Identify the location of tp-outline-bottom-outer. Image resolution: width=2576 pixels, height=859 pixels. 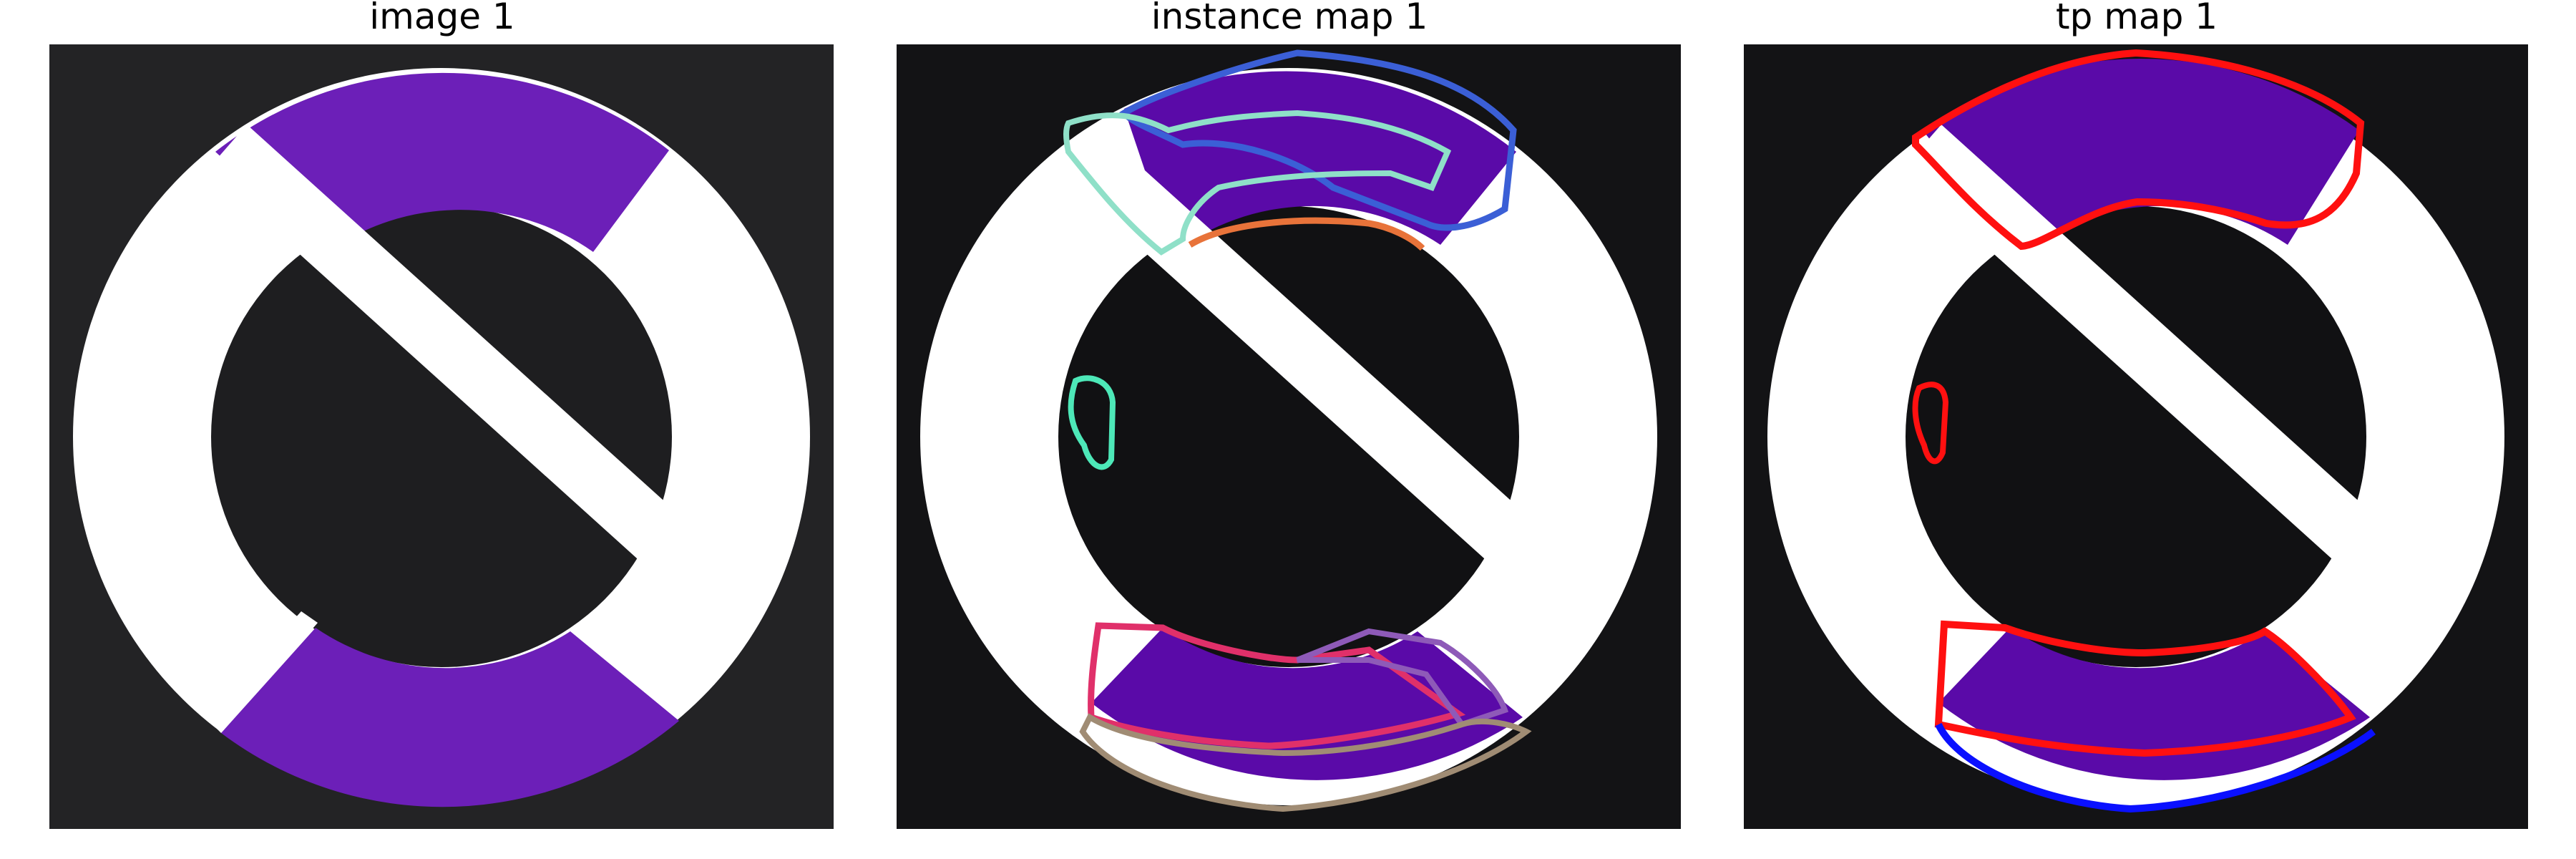
(2155, 767).